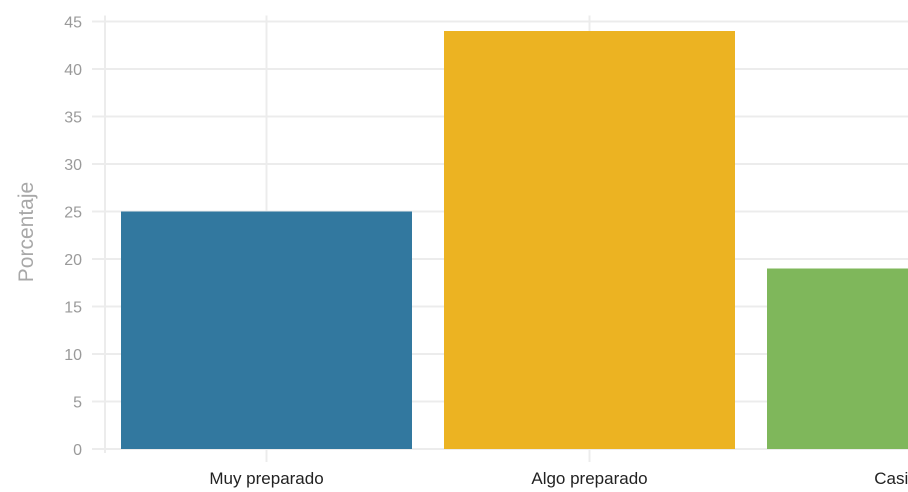 This screenshot has height=492, width=908. I want to click on y-tick-label-0: 0, so click(77, 450).